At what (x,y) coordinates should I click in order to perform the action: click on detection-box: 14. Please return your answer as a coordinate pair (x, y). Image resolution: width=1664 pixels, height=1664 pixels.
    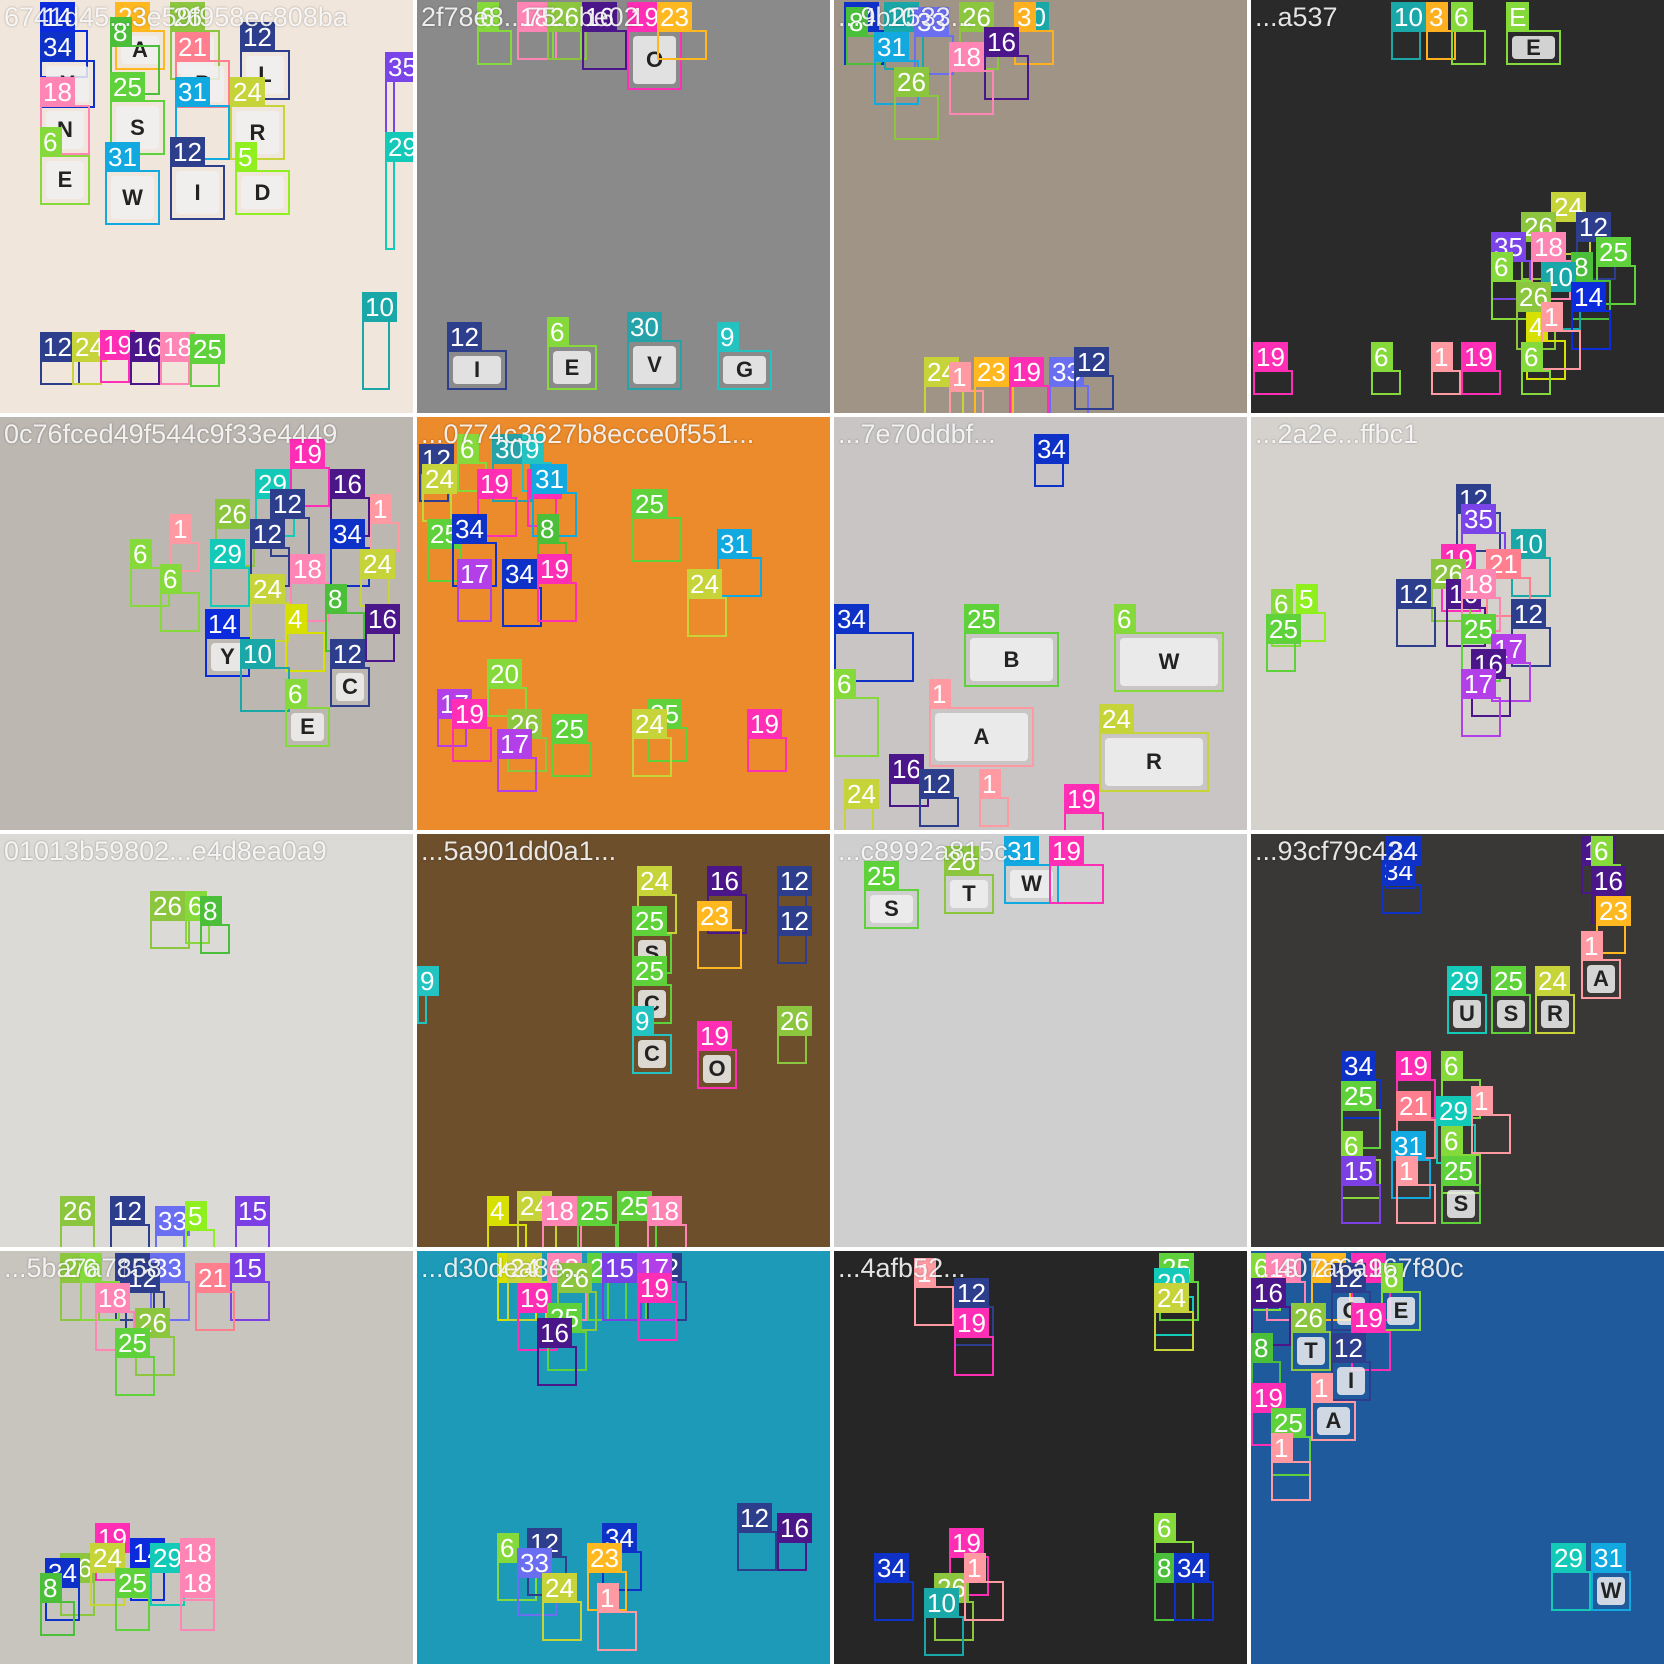
    Looking at the image, I should click on (64, 40).